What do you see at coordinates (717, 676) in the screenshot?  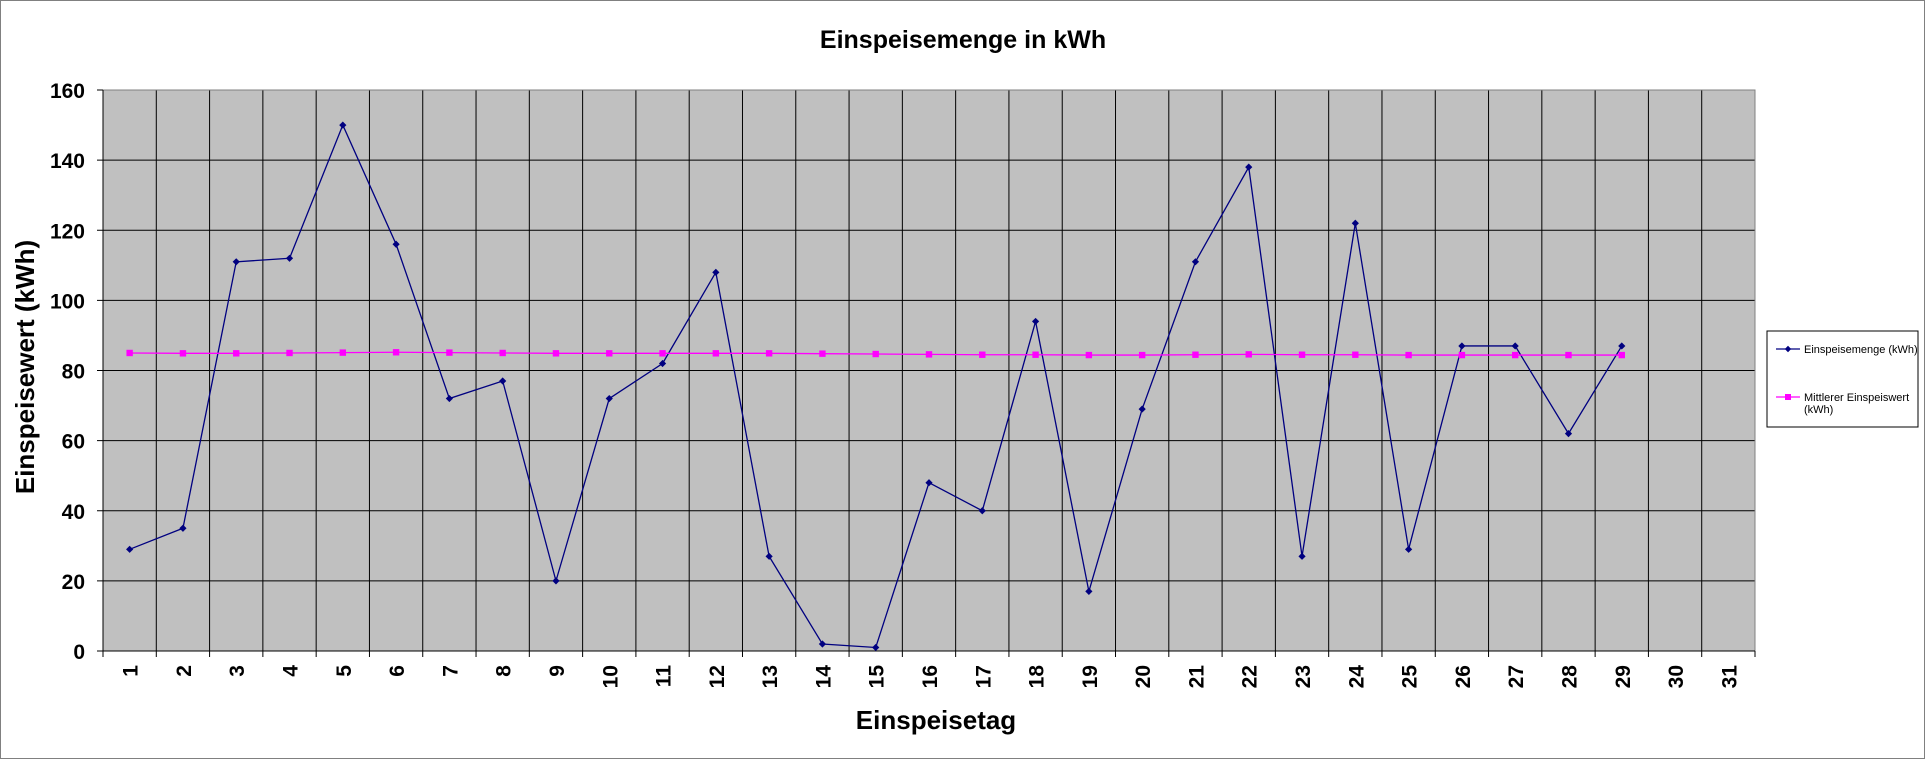 I see `x-tick-label: 12` at bounding box center [717, 676].